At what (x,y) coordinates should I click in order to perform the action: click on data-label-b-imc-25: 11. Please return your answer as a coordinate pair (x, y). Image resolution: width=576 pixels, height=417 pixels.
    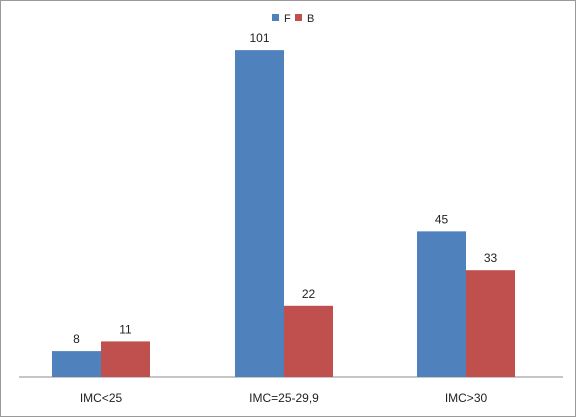
    Looking at the image, I should click on (125, 329).